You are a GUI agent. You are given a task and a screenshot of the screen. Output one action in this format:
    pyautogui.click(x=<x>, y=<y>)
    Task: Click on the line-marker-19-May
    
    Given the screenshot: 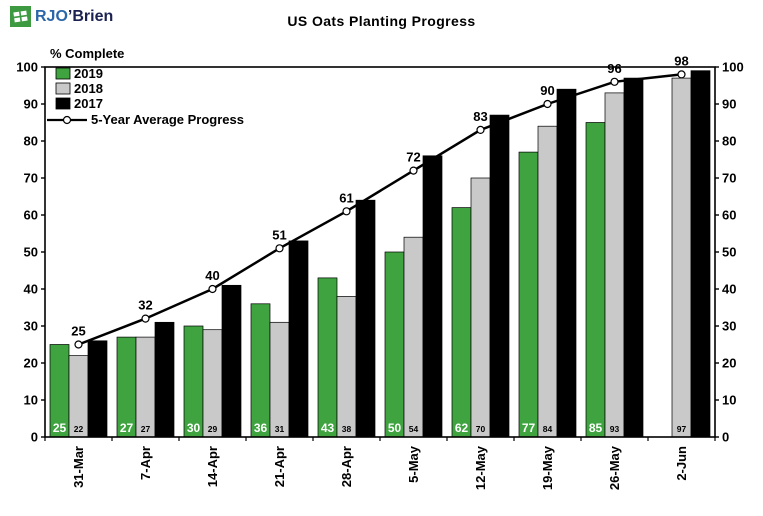 What is the action you would take?
    pyautogui.click(x=547, y=104)
    